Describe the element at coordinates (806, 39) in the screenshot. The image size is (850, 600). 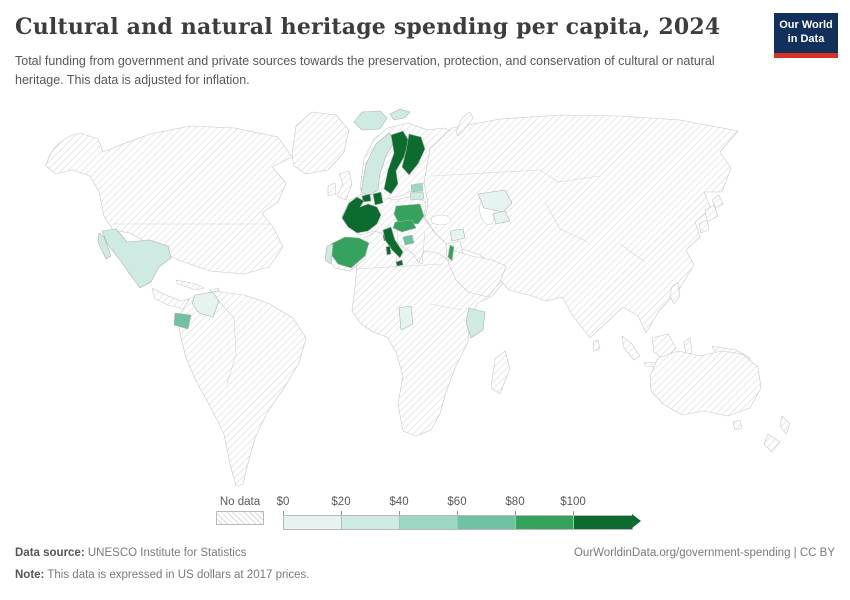
I see `owid-logo-line2: in Data` at that location.